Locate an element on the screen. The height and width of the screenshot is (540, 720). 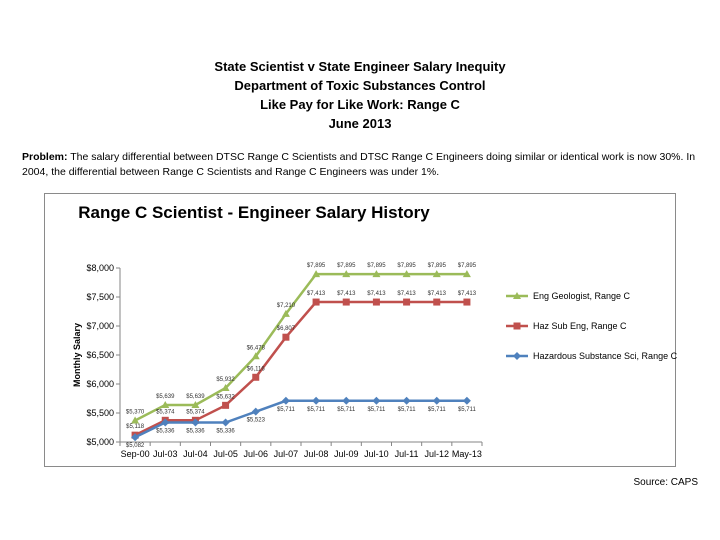
x-tick-label: Jul-06 is located at coordinates (255, 454).